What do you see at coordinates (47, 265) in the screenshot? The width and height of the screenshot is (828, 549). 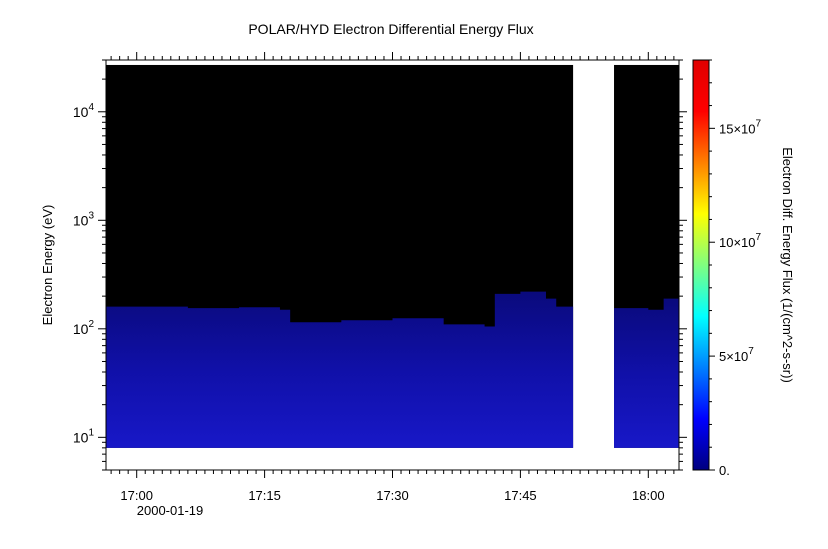 I see `y-axis-label: Electron Energy (eV)` at bounding box center [47, 265].